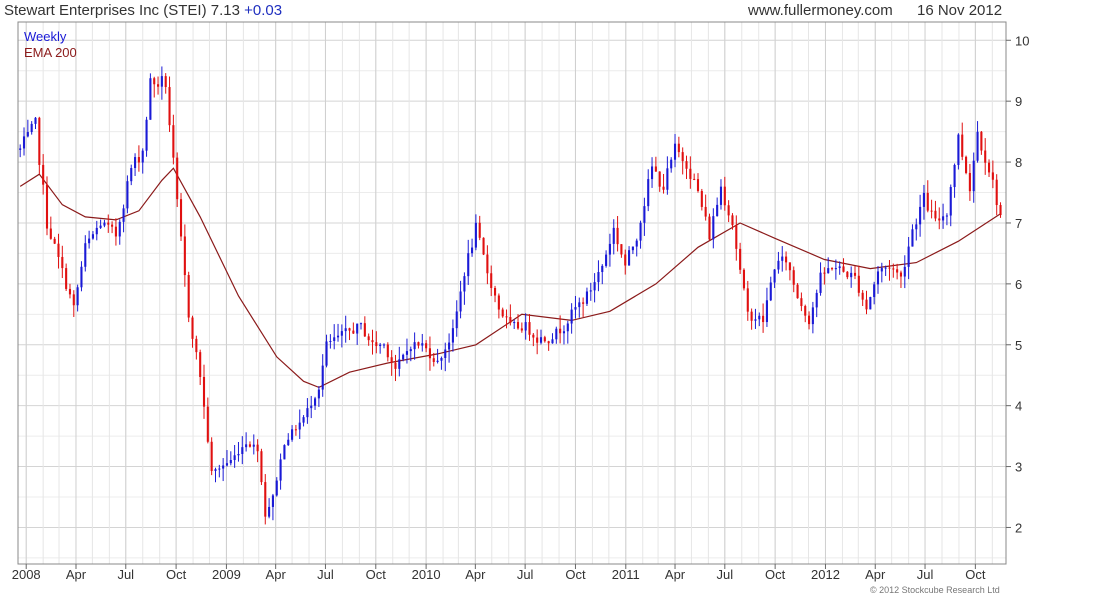  I want to click on x-tick-label: 2012, so click(825, 574).